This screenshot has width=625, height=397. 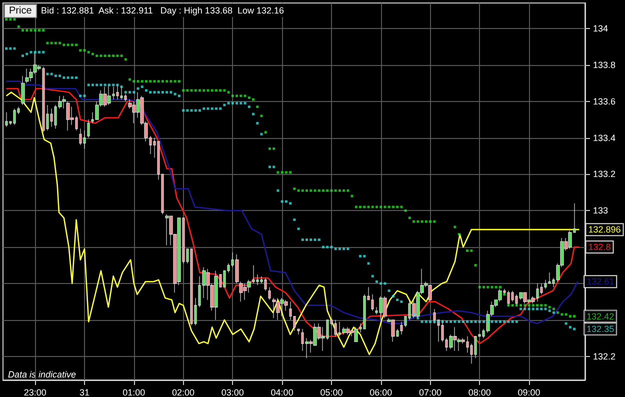 I want to click on y-tick-label: 133, so click(x=600, y=211).